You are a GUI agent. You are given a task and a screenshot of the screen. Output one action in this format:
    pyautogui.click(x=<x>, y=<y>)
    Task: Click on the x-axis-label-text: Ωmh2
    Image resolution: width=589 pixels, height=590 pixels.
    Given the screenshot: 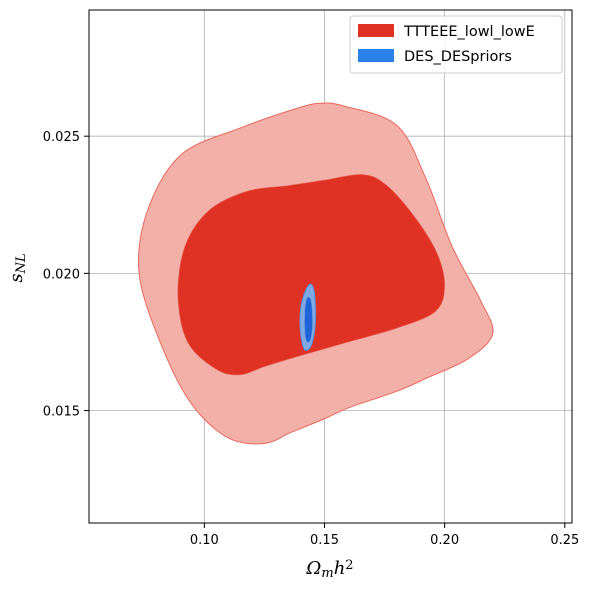 What is the action you would take?
    pyautogui.click(x=329, y=569)
    